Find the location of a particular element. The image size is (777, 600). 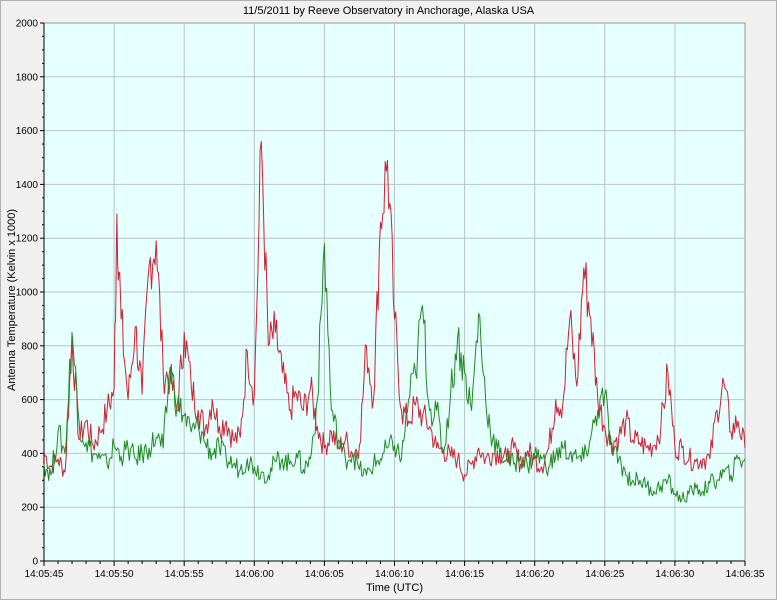

x-tick-label: 14:06:10 is located at coordinates (394, 574).